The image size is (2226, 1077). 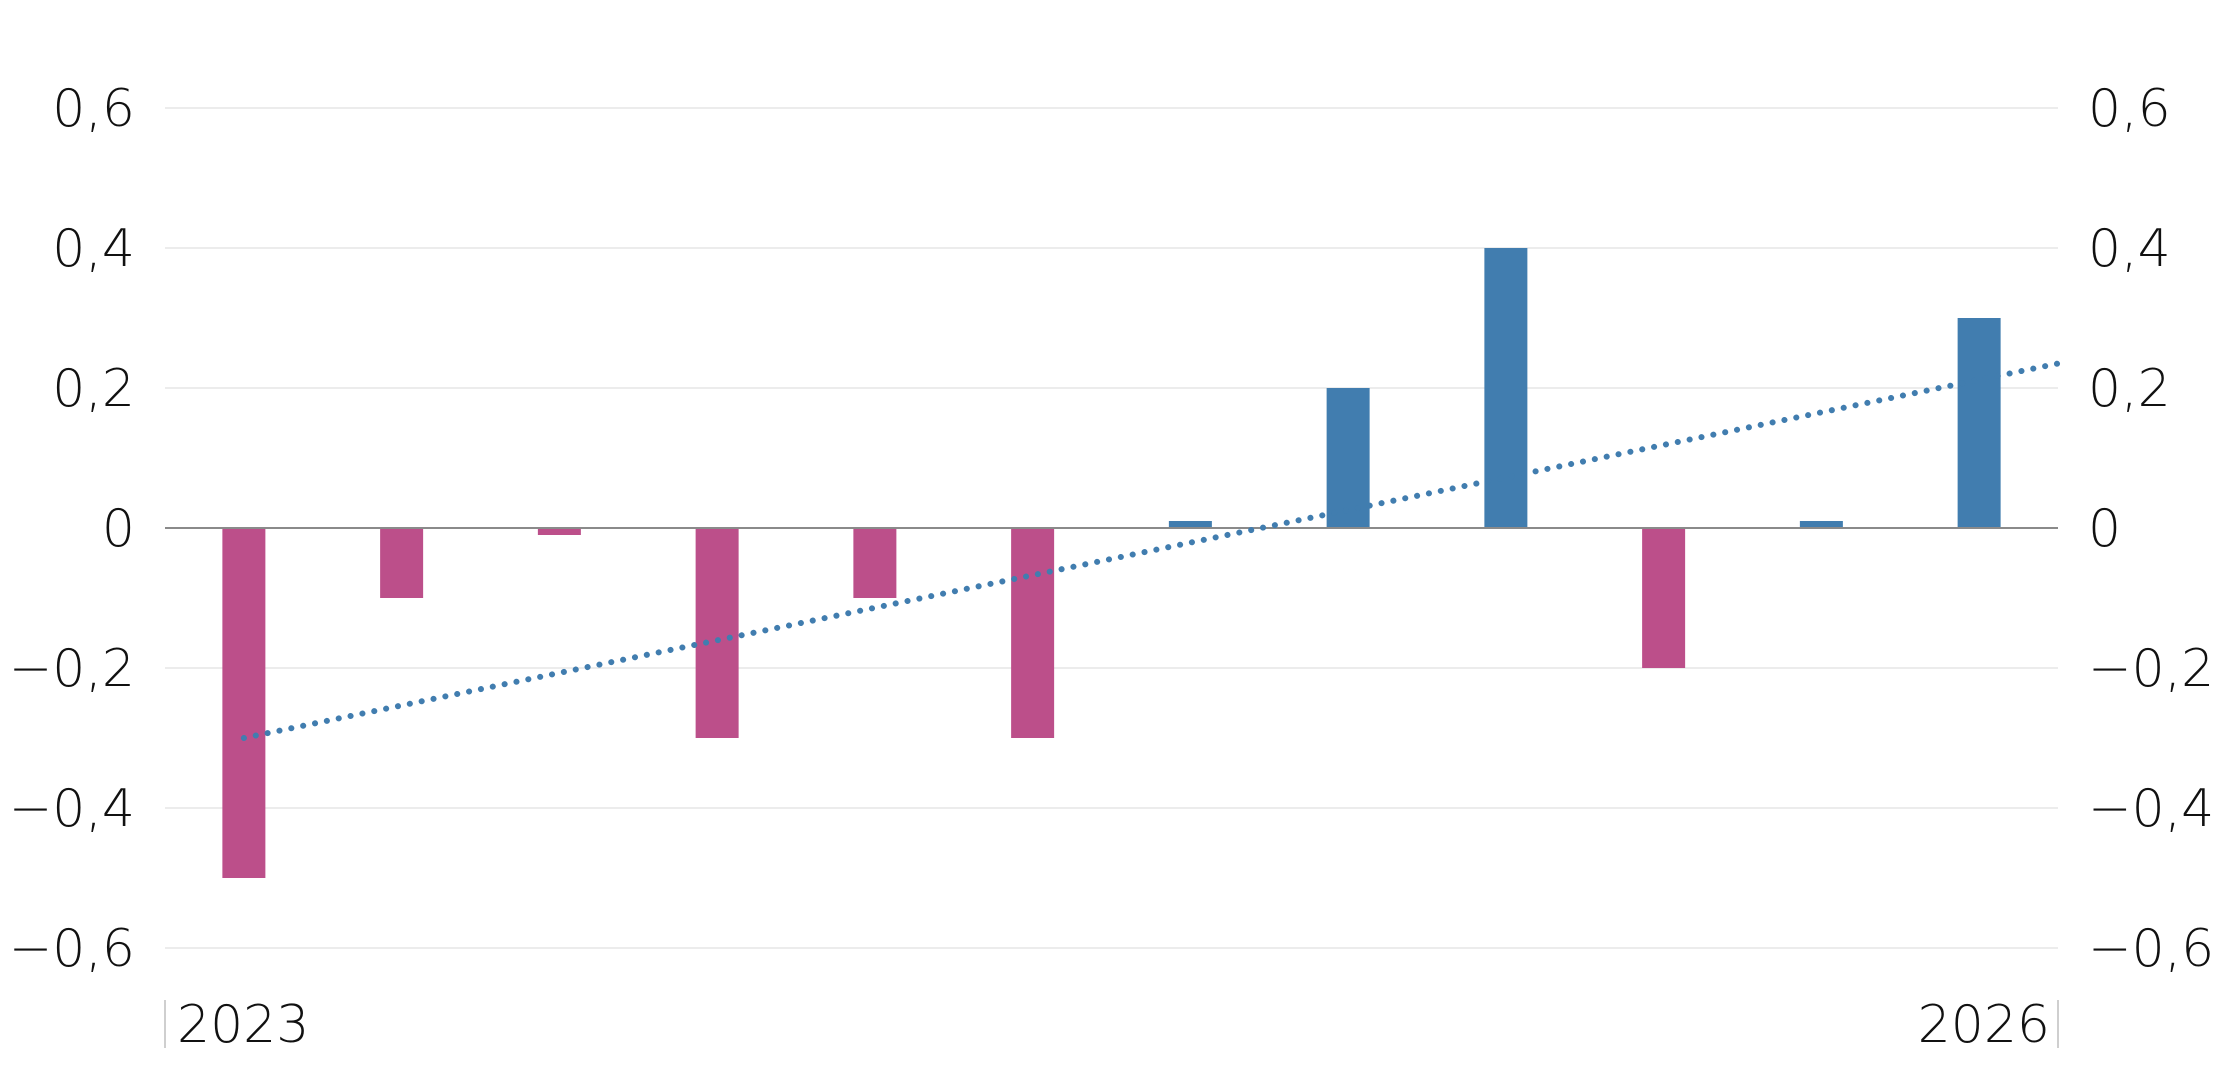 I want to click on y-axis-right: 0,6 0,4 0,2 0 −0,2 −0,4 −0,6, so click(x=2151, y=529).